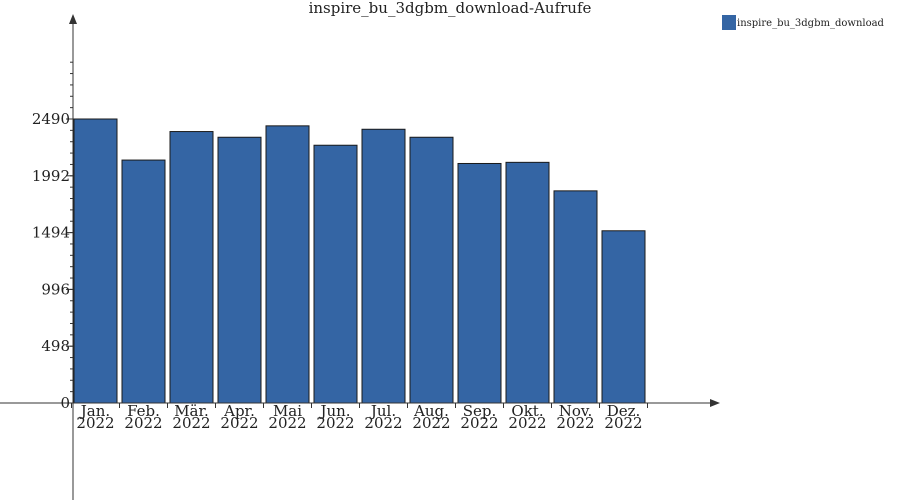  Describe the element at coordinates (51, 233) in the screenshot. I see `y-tick-label-1494: 1494` at that location.